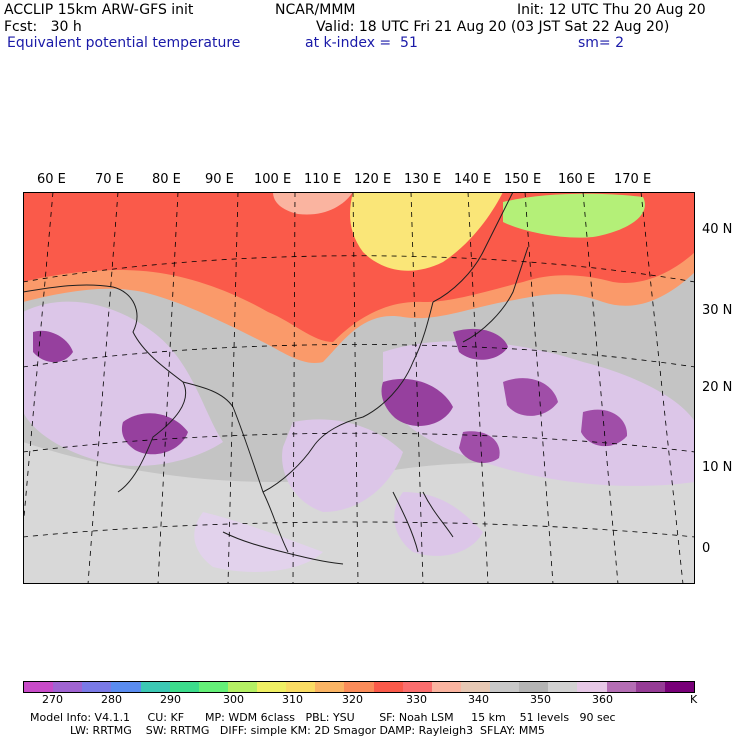 This screenshot has width=740, height=740. Describe the element at coordinates (109, 179) in the screenshot. I see `longitude-label: 70 E` at that location.